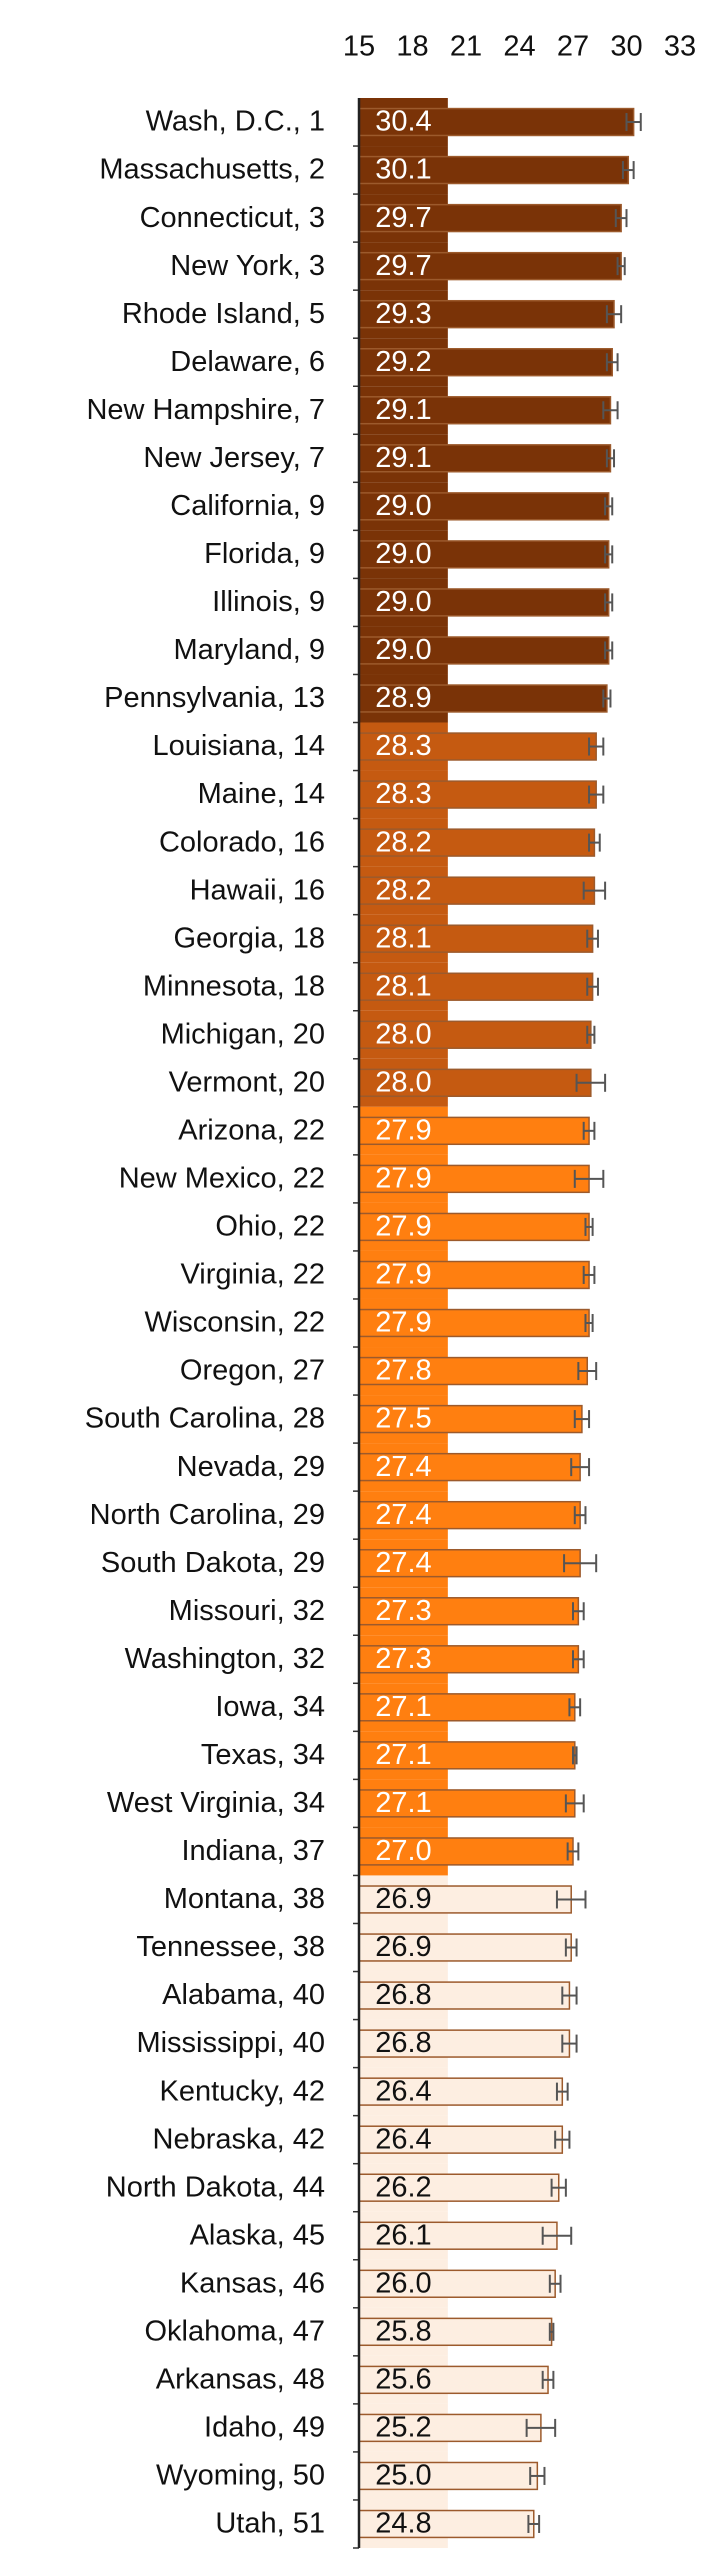 The image size is (723, 2560). I want to click on category-label: Indiana, 37, so click(253, 1851).